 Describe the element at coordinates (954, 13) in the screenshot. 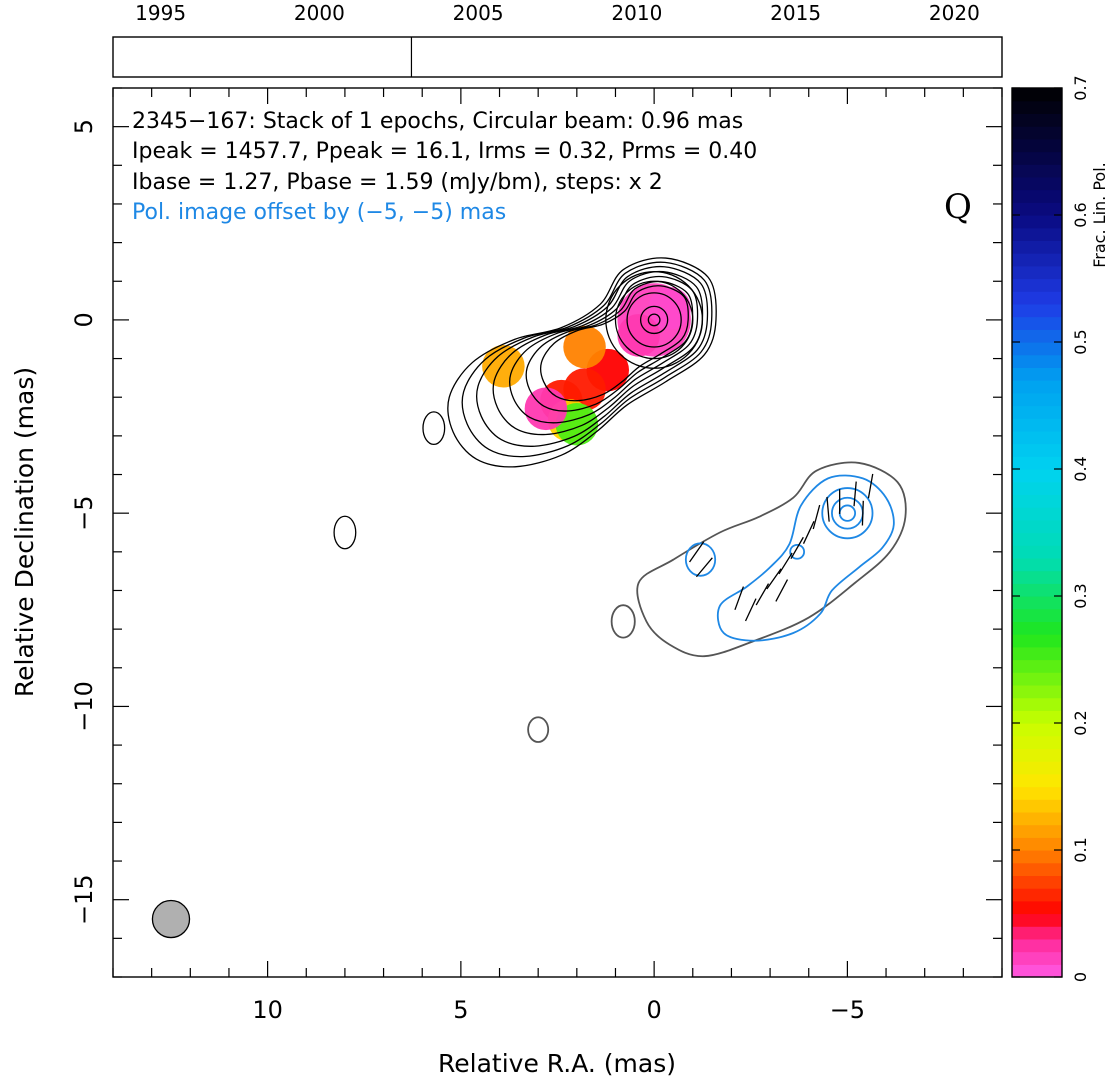

I see `timeline-year-label: 2020` at that location.